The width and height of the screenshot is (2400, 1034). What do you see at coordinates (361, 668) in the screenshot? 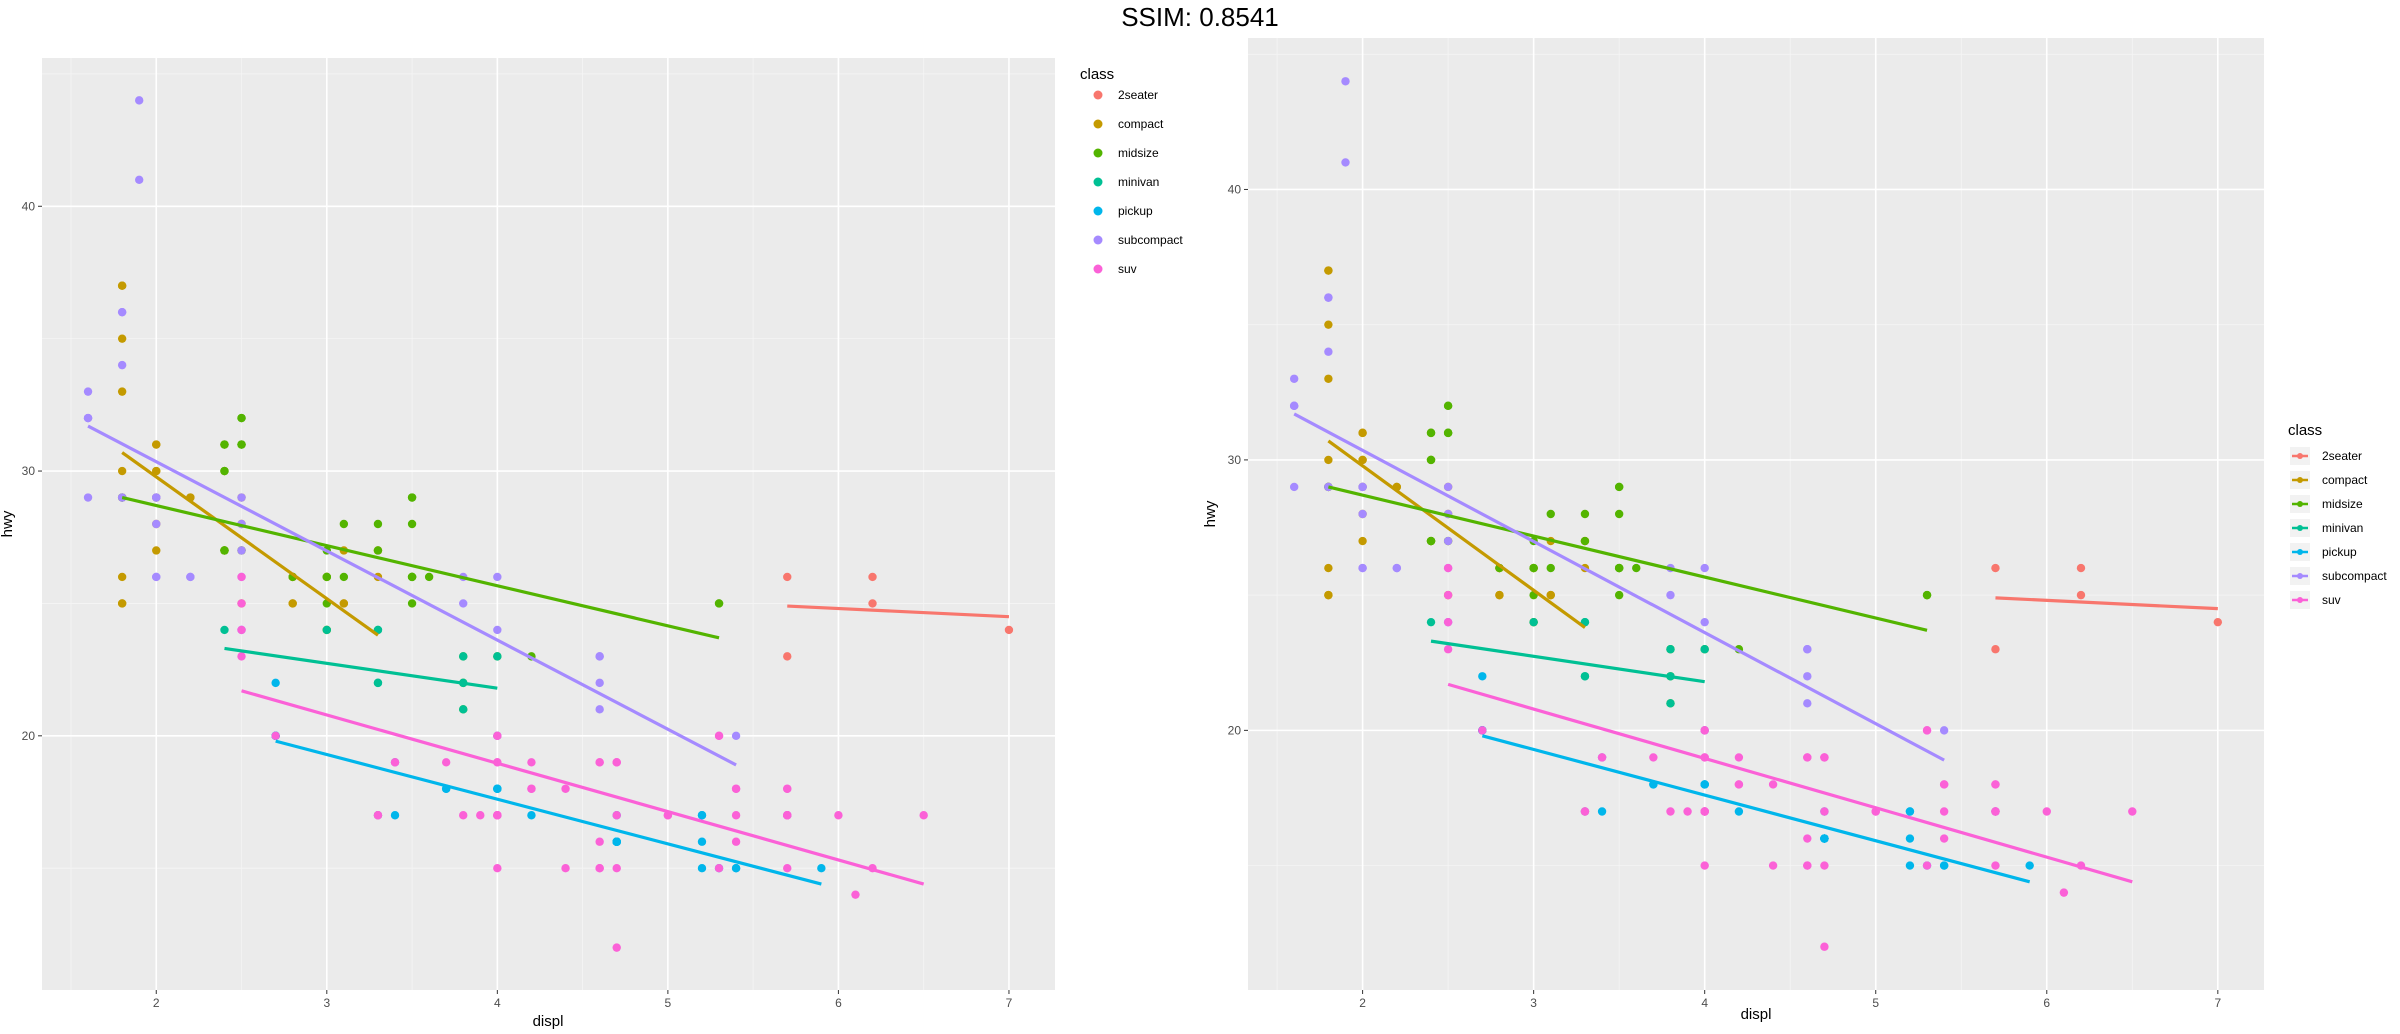
I see `fit-line-minivan` at bounding box center [361, 668].